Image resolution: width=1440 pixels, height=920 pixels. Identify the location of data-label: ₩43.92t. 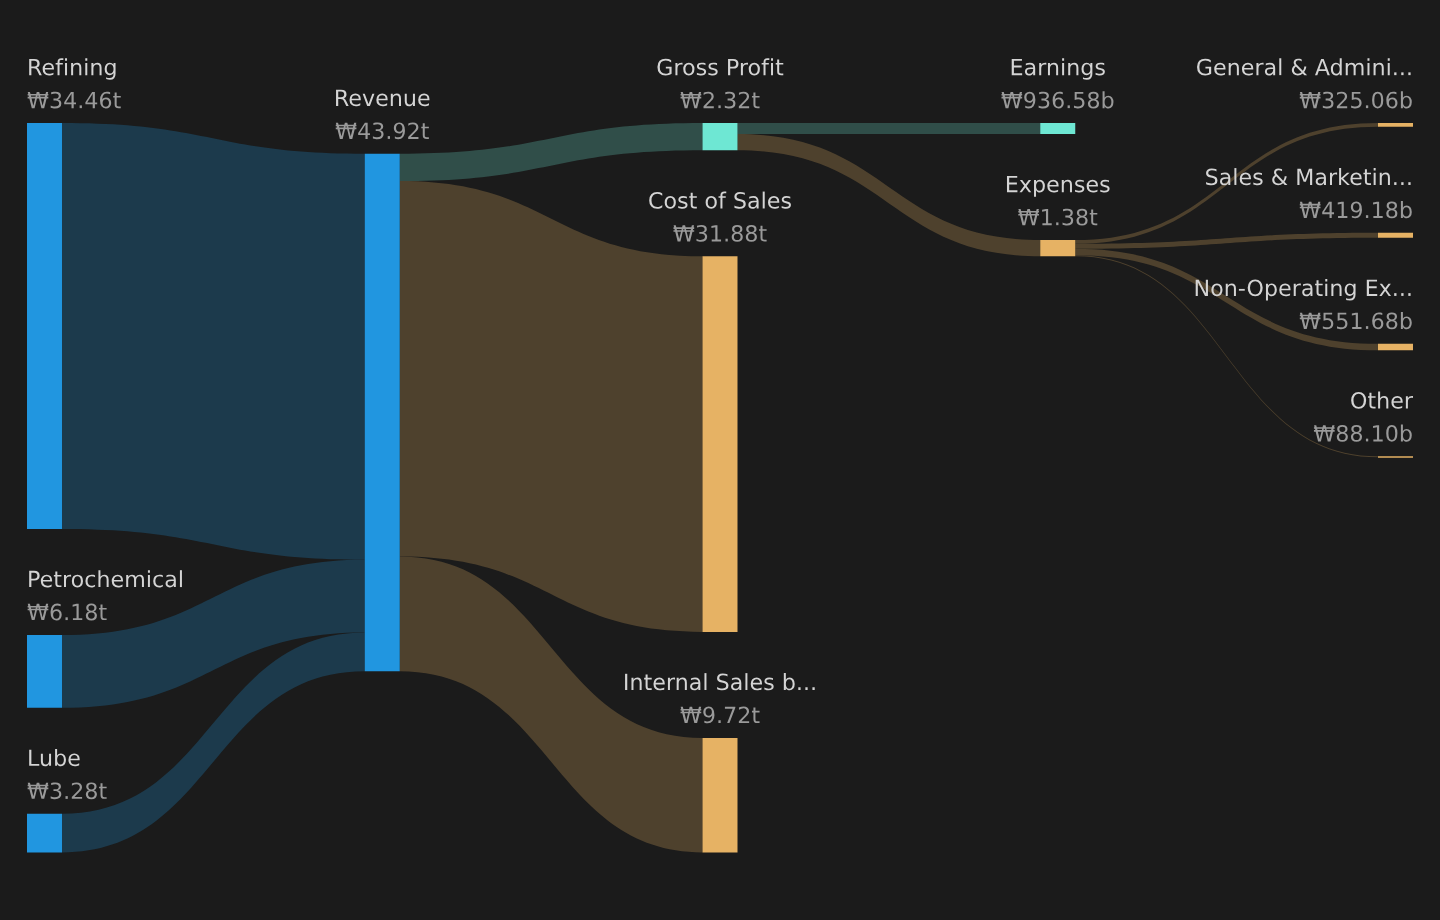
(382, 131).